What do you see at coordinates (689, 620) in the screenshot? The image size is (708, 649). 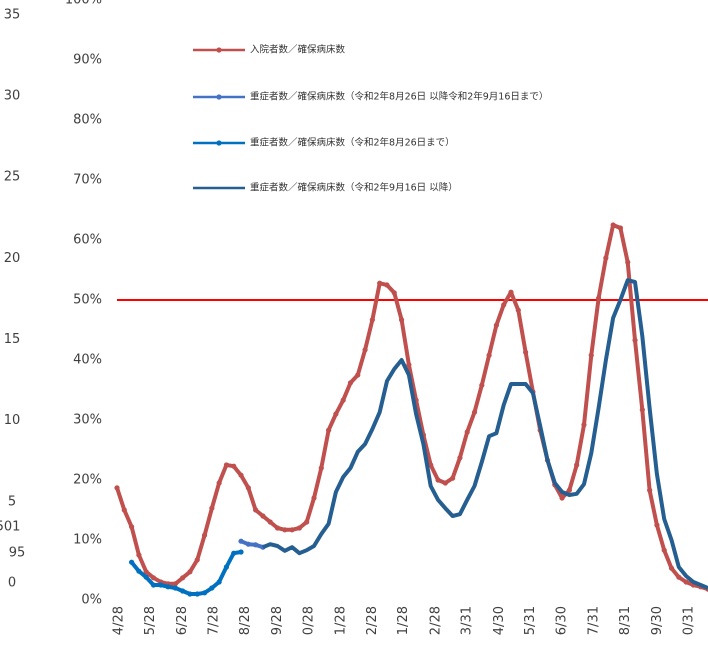 I see `x-tick-label: 0/31` at bounding box center [689, 620].